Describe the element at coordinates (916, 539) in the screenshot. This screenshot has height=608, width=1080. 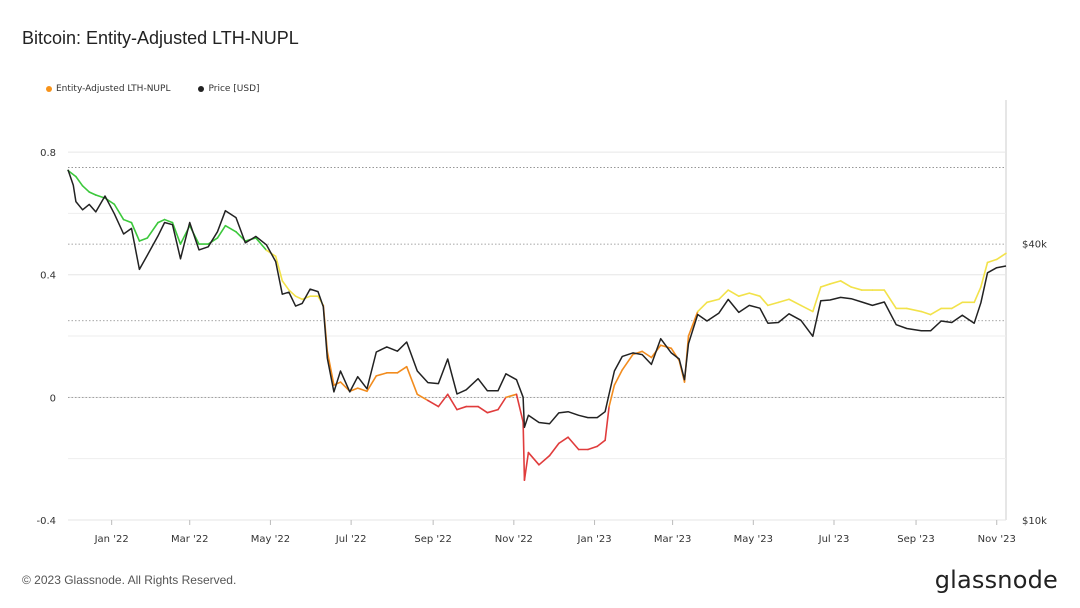
I see `x-axis-tick-label: Sep '23` at that location.